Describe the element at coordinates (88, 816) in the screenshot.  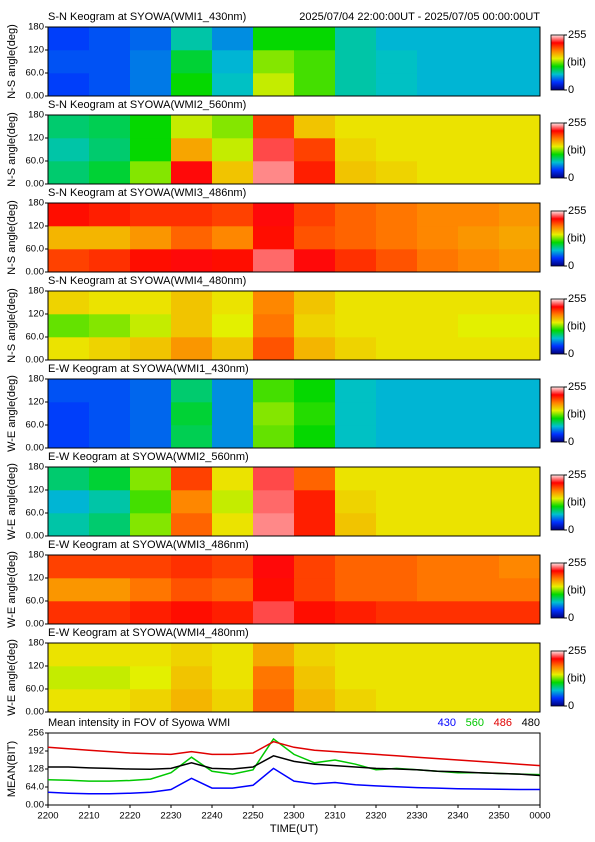
I see `x-tick-label: 2210` at that location.